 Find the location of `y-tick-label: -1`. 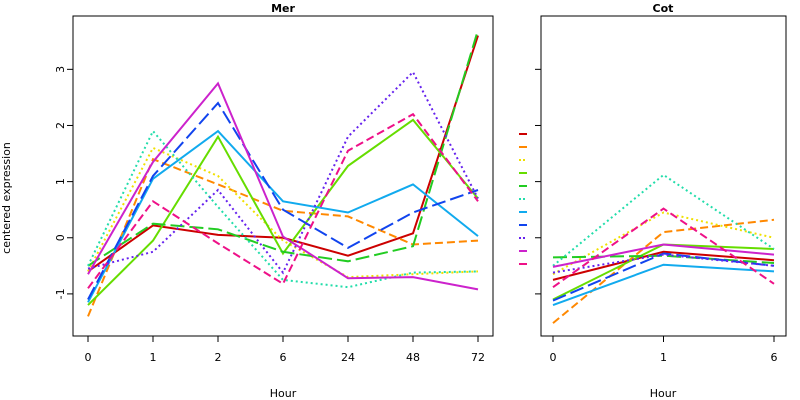

y-tick-label: -1 is located at coordinates (60, 293).